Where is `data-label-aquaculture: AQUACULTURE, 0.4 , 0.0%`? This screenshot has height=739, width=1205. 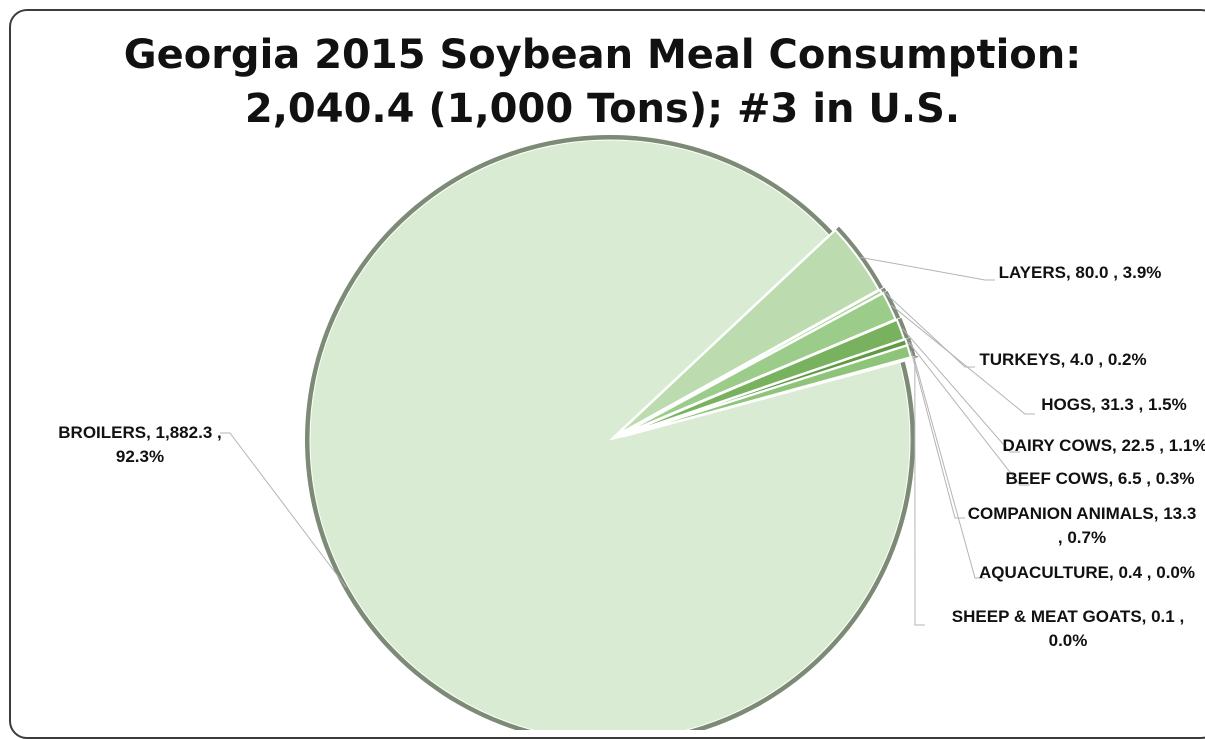
data-label-aquaculture: AQUACULTURE, 0.4 , 0.0% is located at coordinates (1087, 572).